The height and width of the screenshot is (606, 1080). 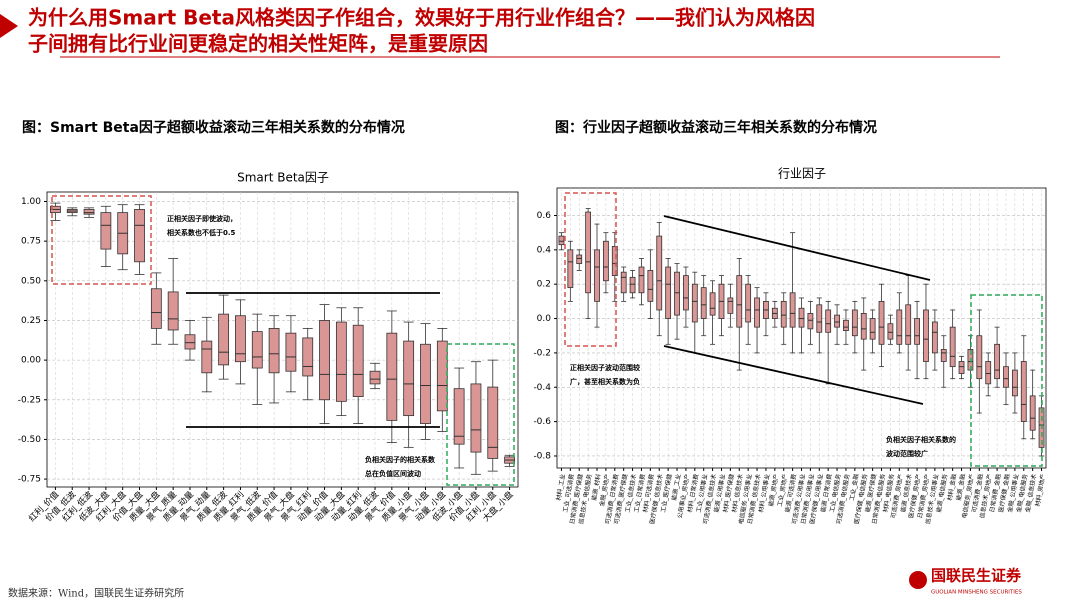 I want to click on y-tick-label: 0.6, so click(x=544, y=216).